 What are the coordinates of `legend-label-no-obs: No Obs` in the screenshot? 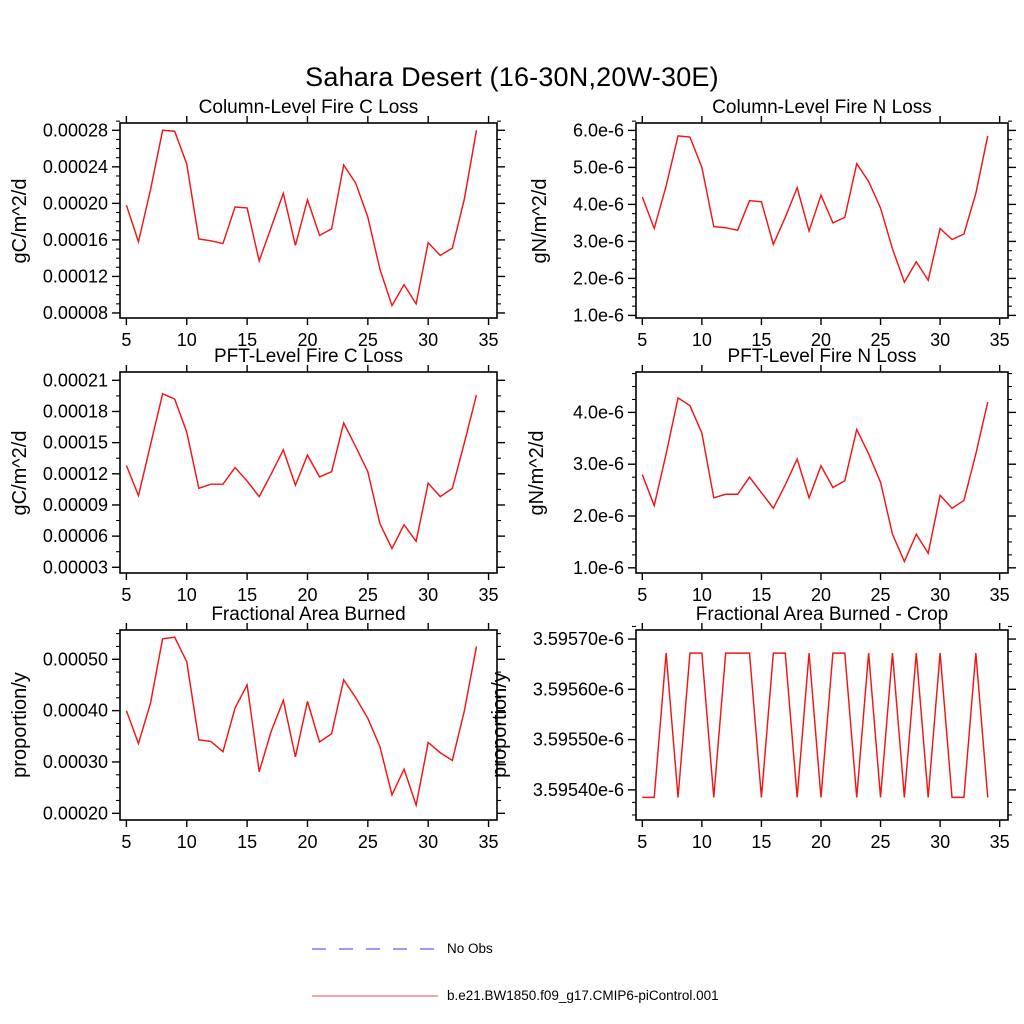 It's located at (470, 948).